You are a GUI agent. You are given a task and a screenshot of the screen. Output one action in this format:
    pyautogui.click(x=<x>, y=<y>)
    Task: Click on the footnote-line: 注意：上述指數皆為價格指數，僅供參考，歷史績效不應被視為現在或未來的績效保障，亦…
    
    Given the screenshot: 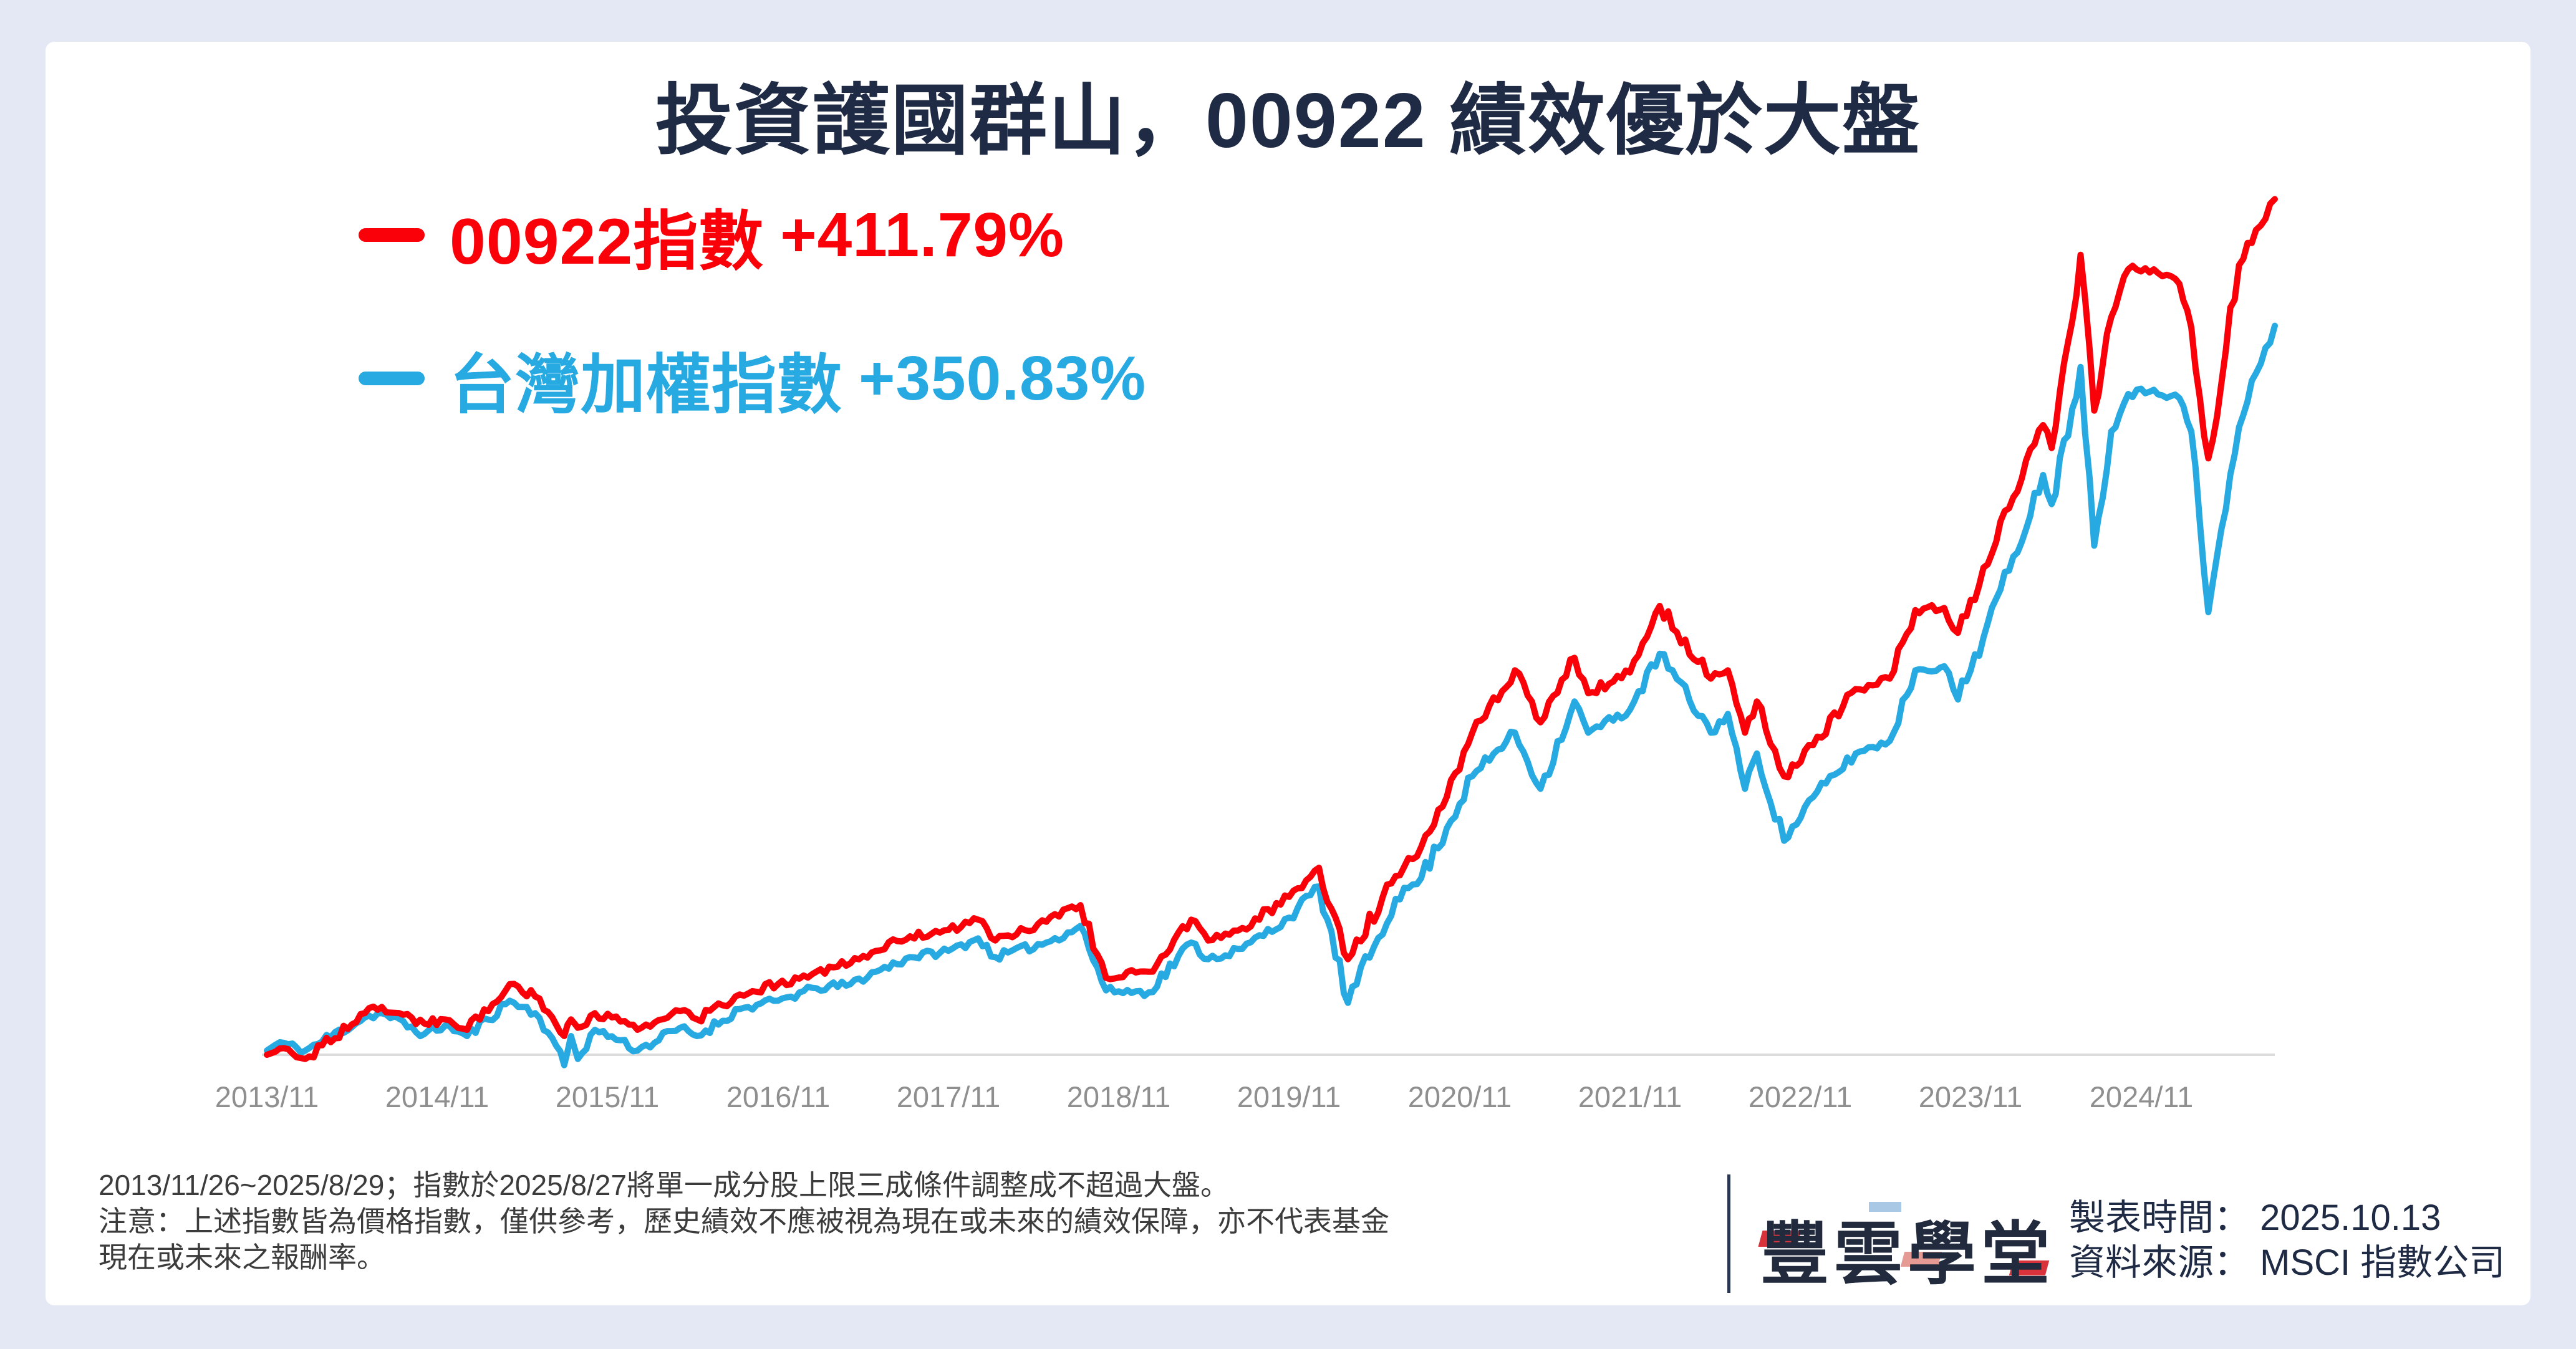 What is the action you would take?
    pyautogui.click(x=744, y=1221)
    